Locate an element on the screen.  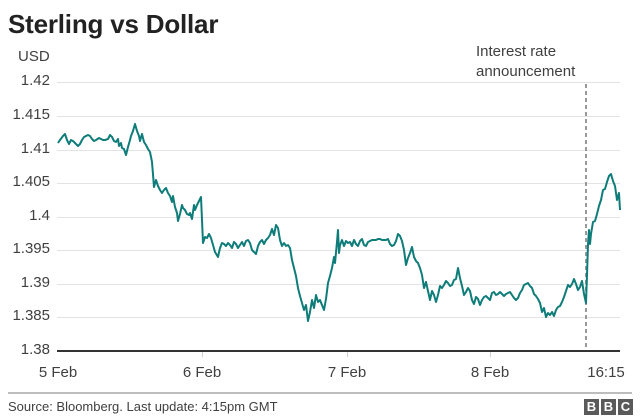
y-tick-label: 1.4 is located at coordinates (39, 215).